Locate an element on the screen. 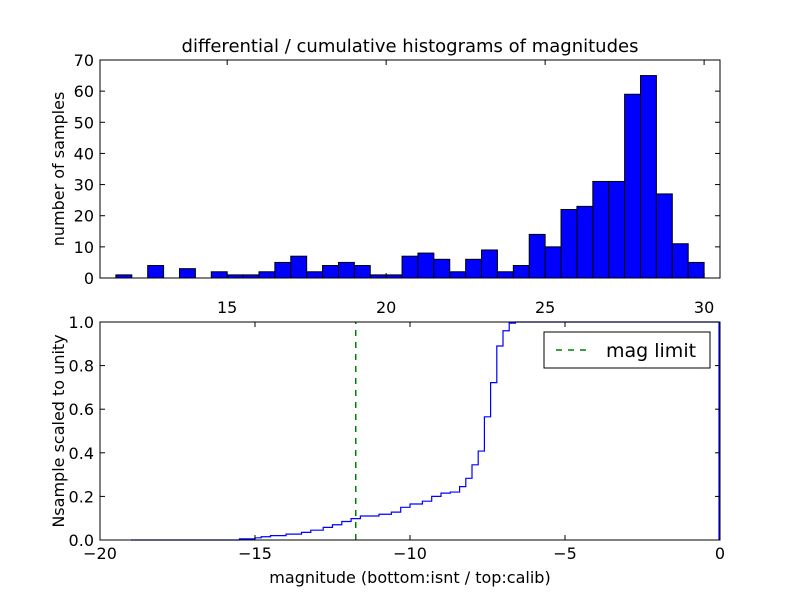 The image size is (800, 600). y-tick-label: 10 is located at coordinates (84, 247).